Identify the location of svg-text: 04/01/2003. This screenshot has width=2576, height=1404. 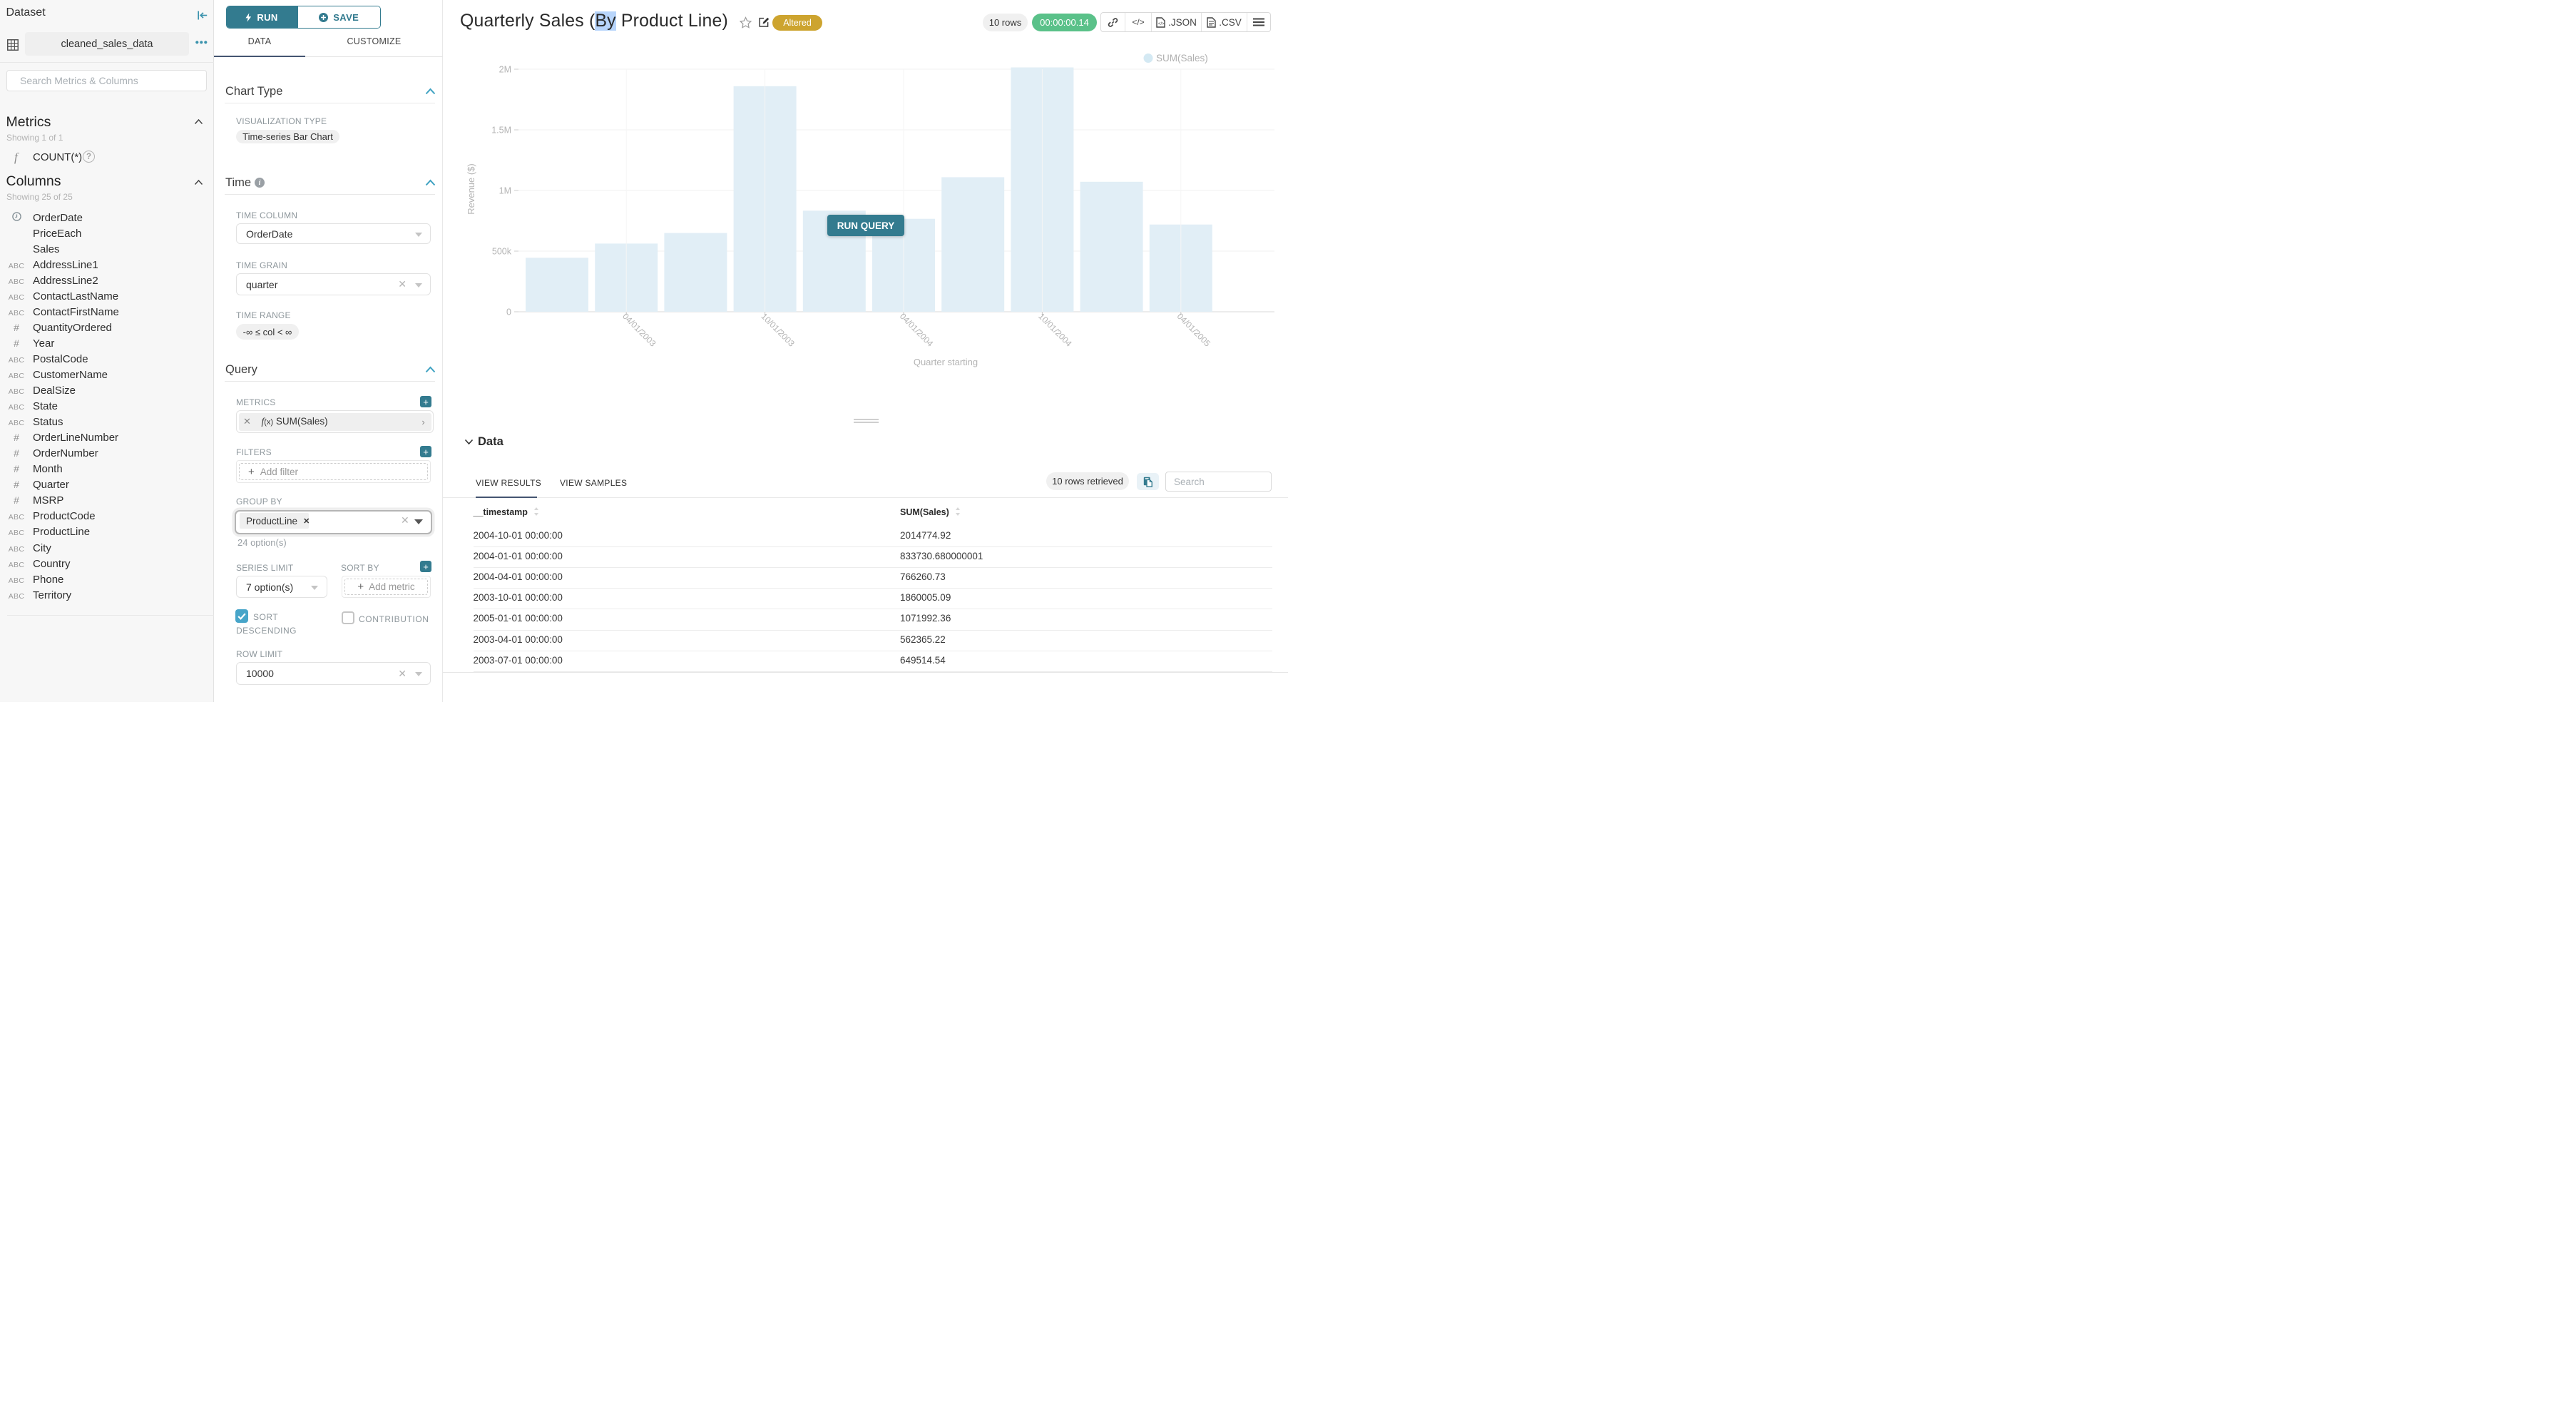
(639, 330).